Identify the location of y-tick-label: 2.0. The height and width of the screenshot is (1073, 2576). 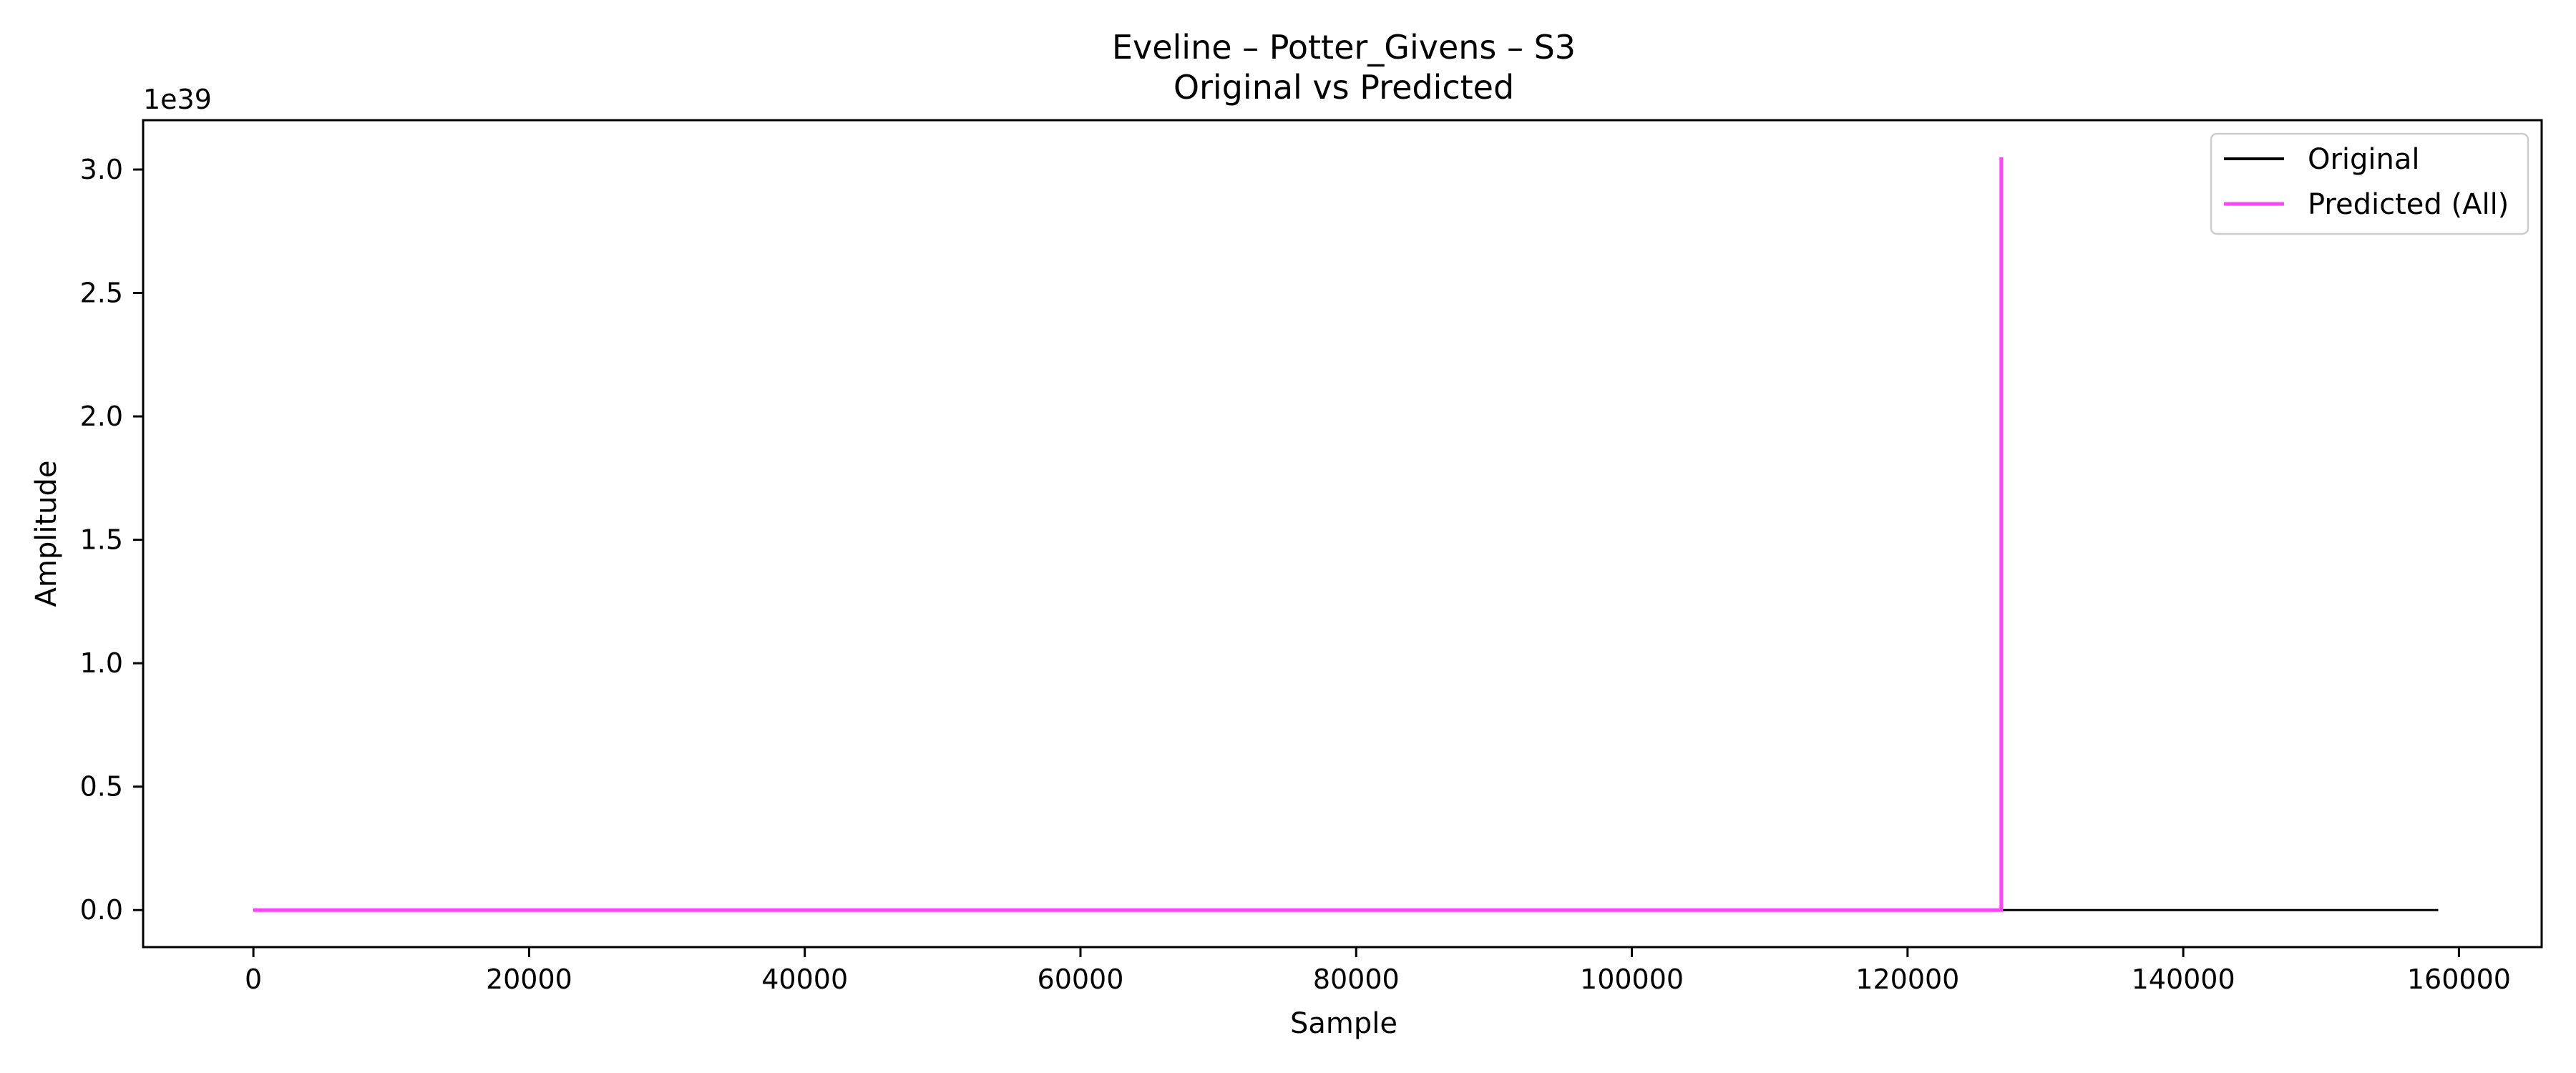
(101, 416).